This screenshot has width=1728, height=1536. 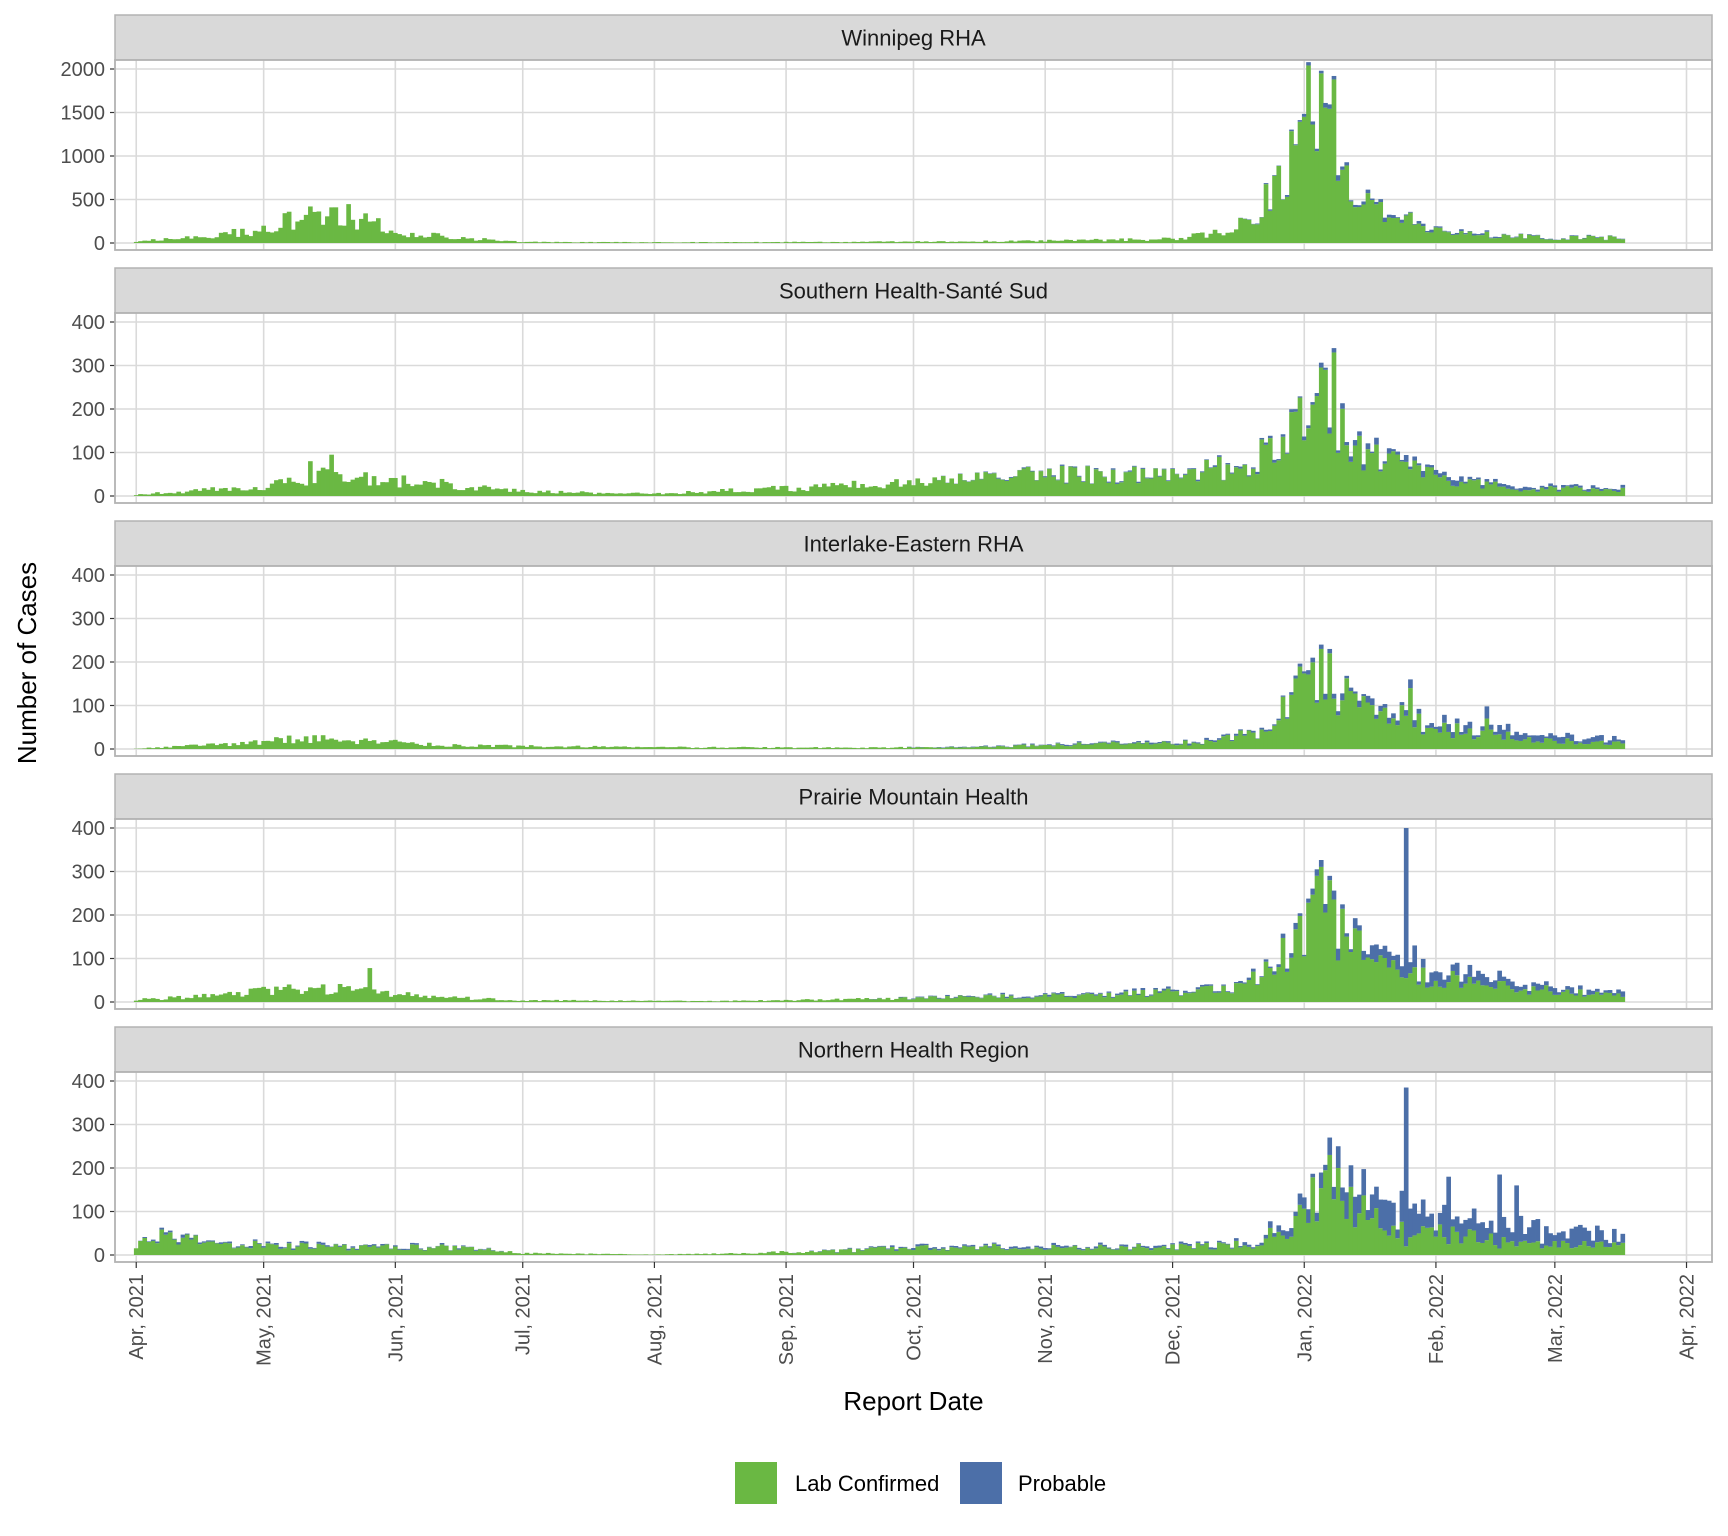 What do you see at coordinates (88, 1082) in the screenshot?
I see `y-tick-label: 400` at bounding box center [88, 1082].